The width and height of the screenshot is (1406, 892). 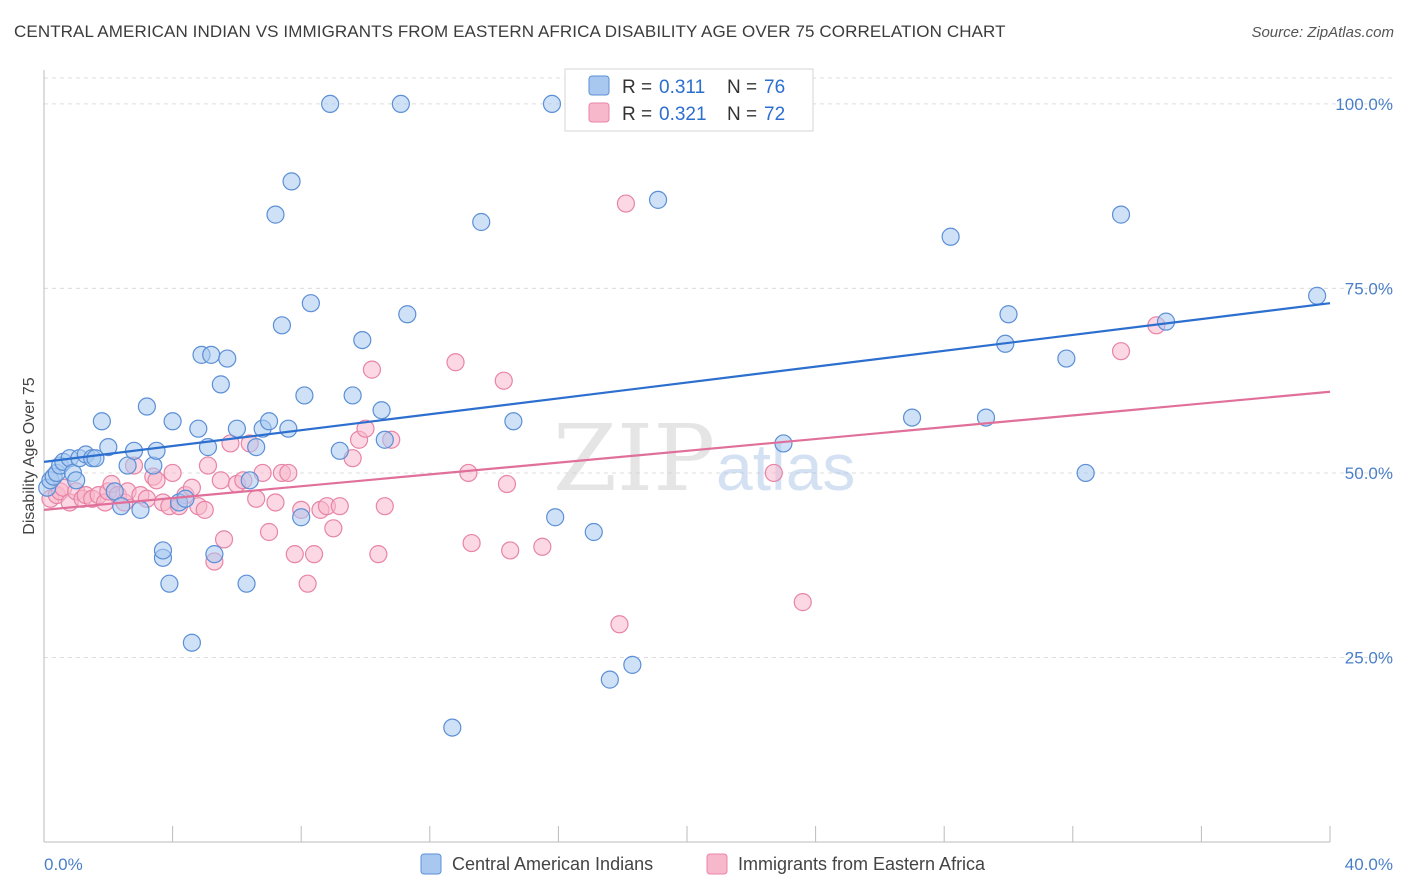 I want to click on x-tick-label-min: 0.0%, so click(x=63, y=864).